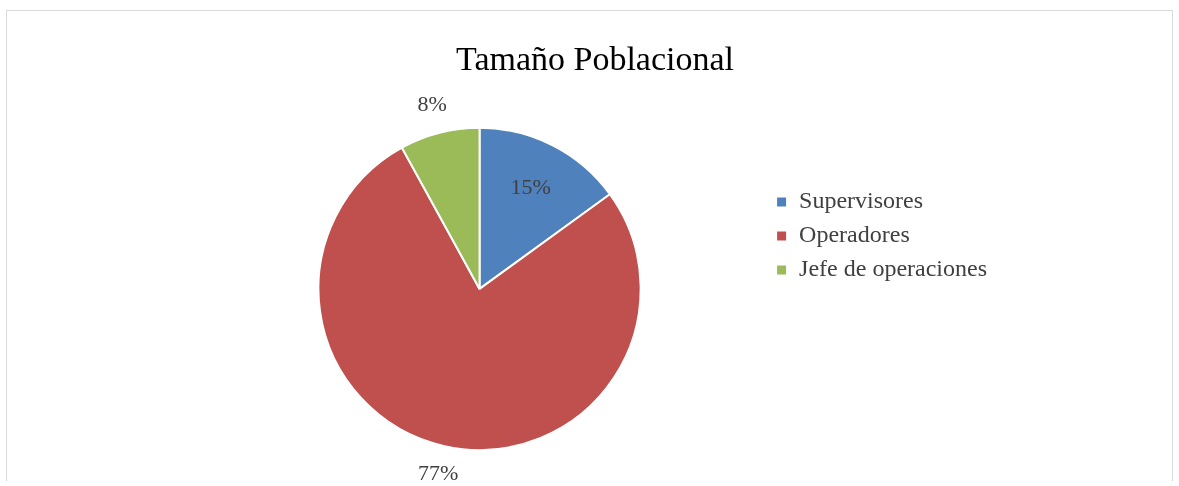 The height and width of the screenshot is (486, 1179). Describe the element at coordinates (530, 187) in the screenshot. I see `data-label: 15%` at that location.